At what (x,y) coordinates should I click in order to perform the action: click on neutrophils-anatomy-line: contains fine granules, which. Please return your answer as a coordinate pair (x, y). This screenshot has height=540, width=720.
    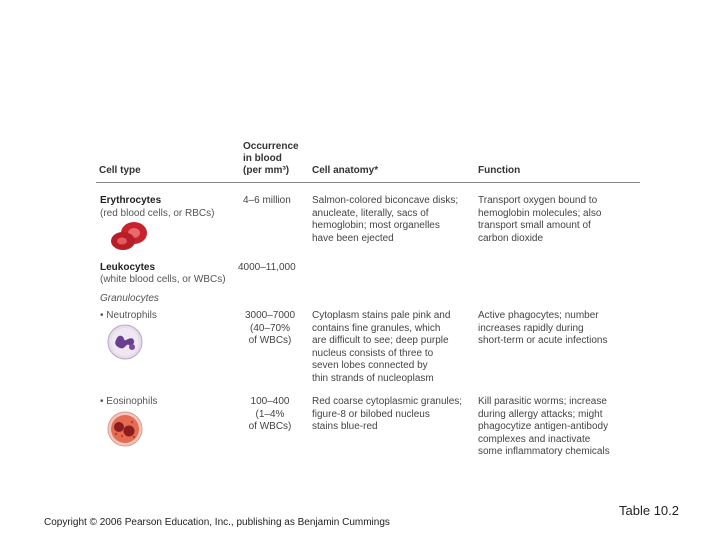
    Looking at the image, I should click on (376, 328).